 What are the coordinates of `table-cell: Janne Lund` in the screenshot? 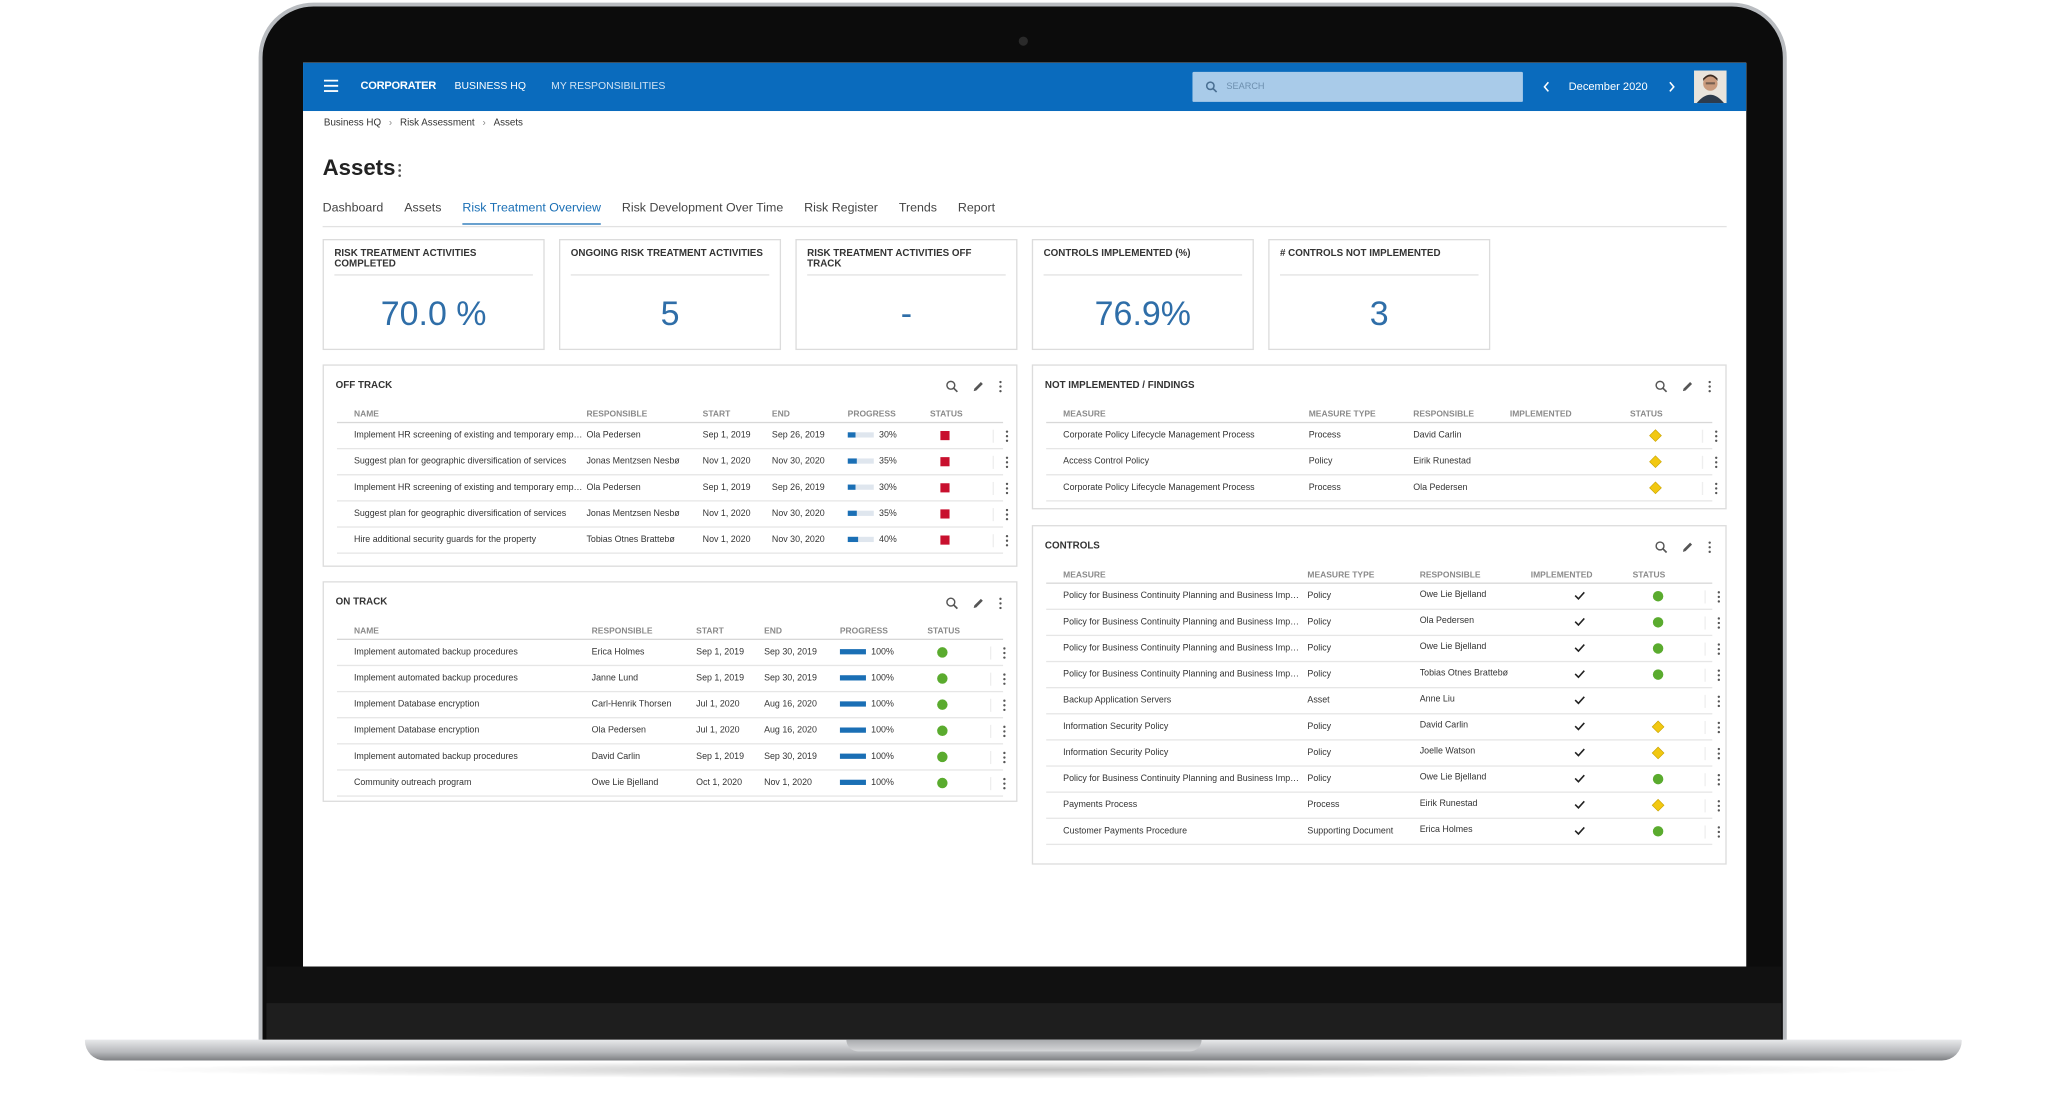 It's located at (615, 678).